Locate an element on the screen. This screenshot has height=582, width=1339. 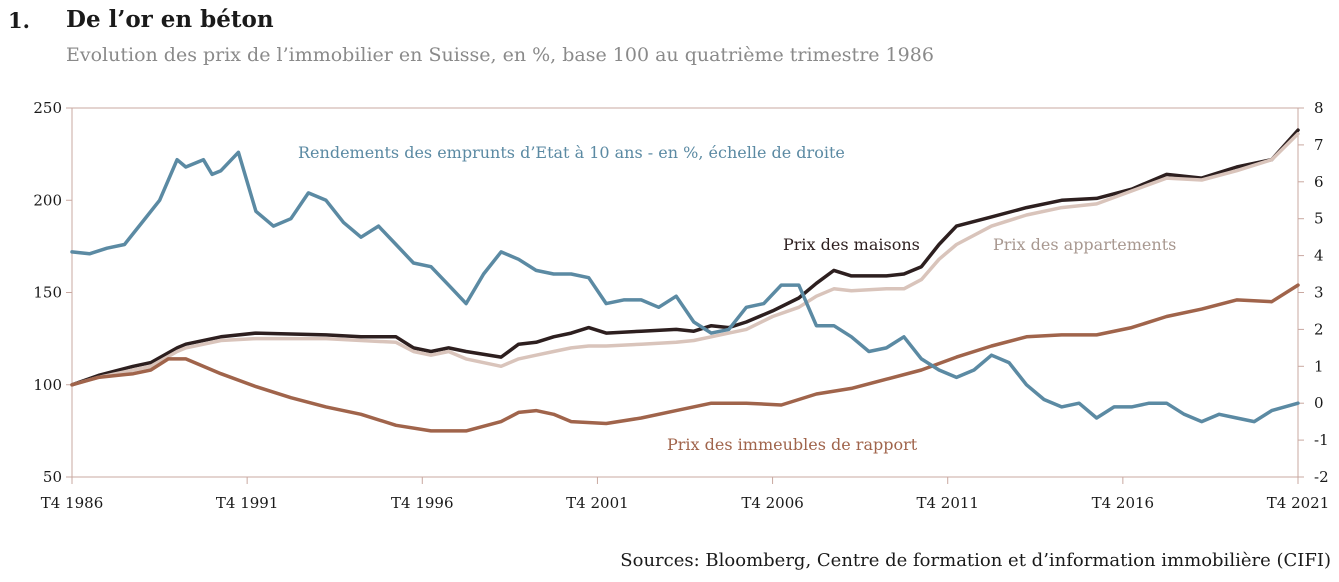
x-tick-label: T4 2011 is located at coordinates (947, 503).